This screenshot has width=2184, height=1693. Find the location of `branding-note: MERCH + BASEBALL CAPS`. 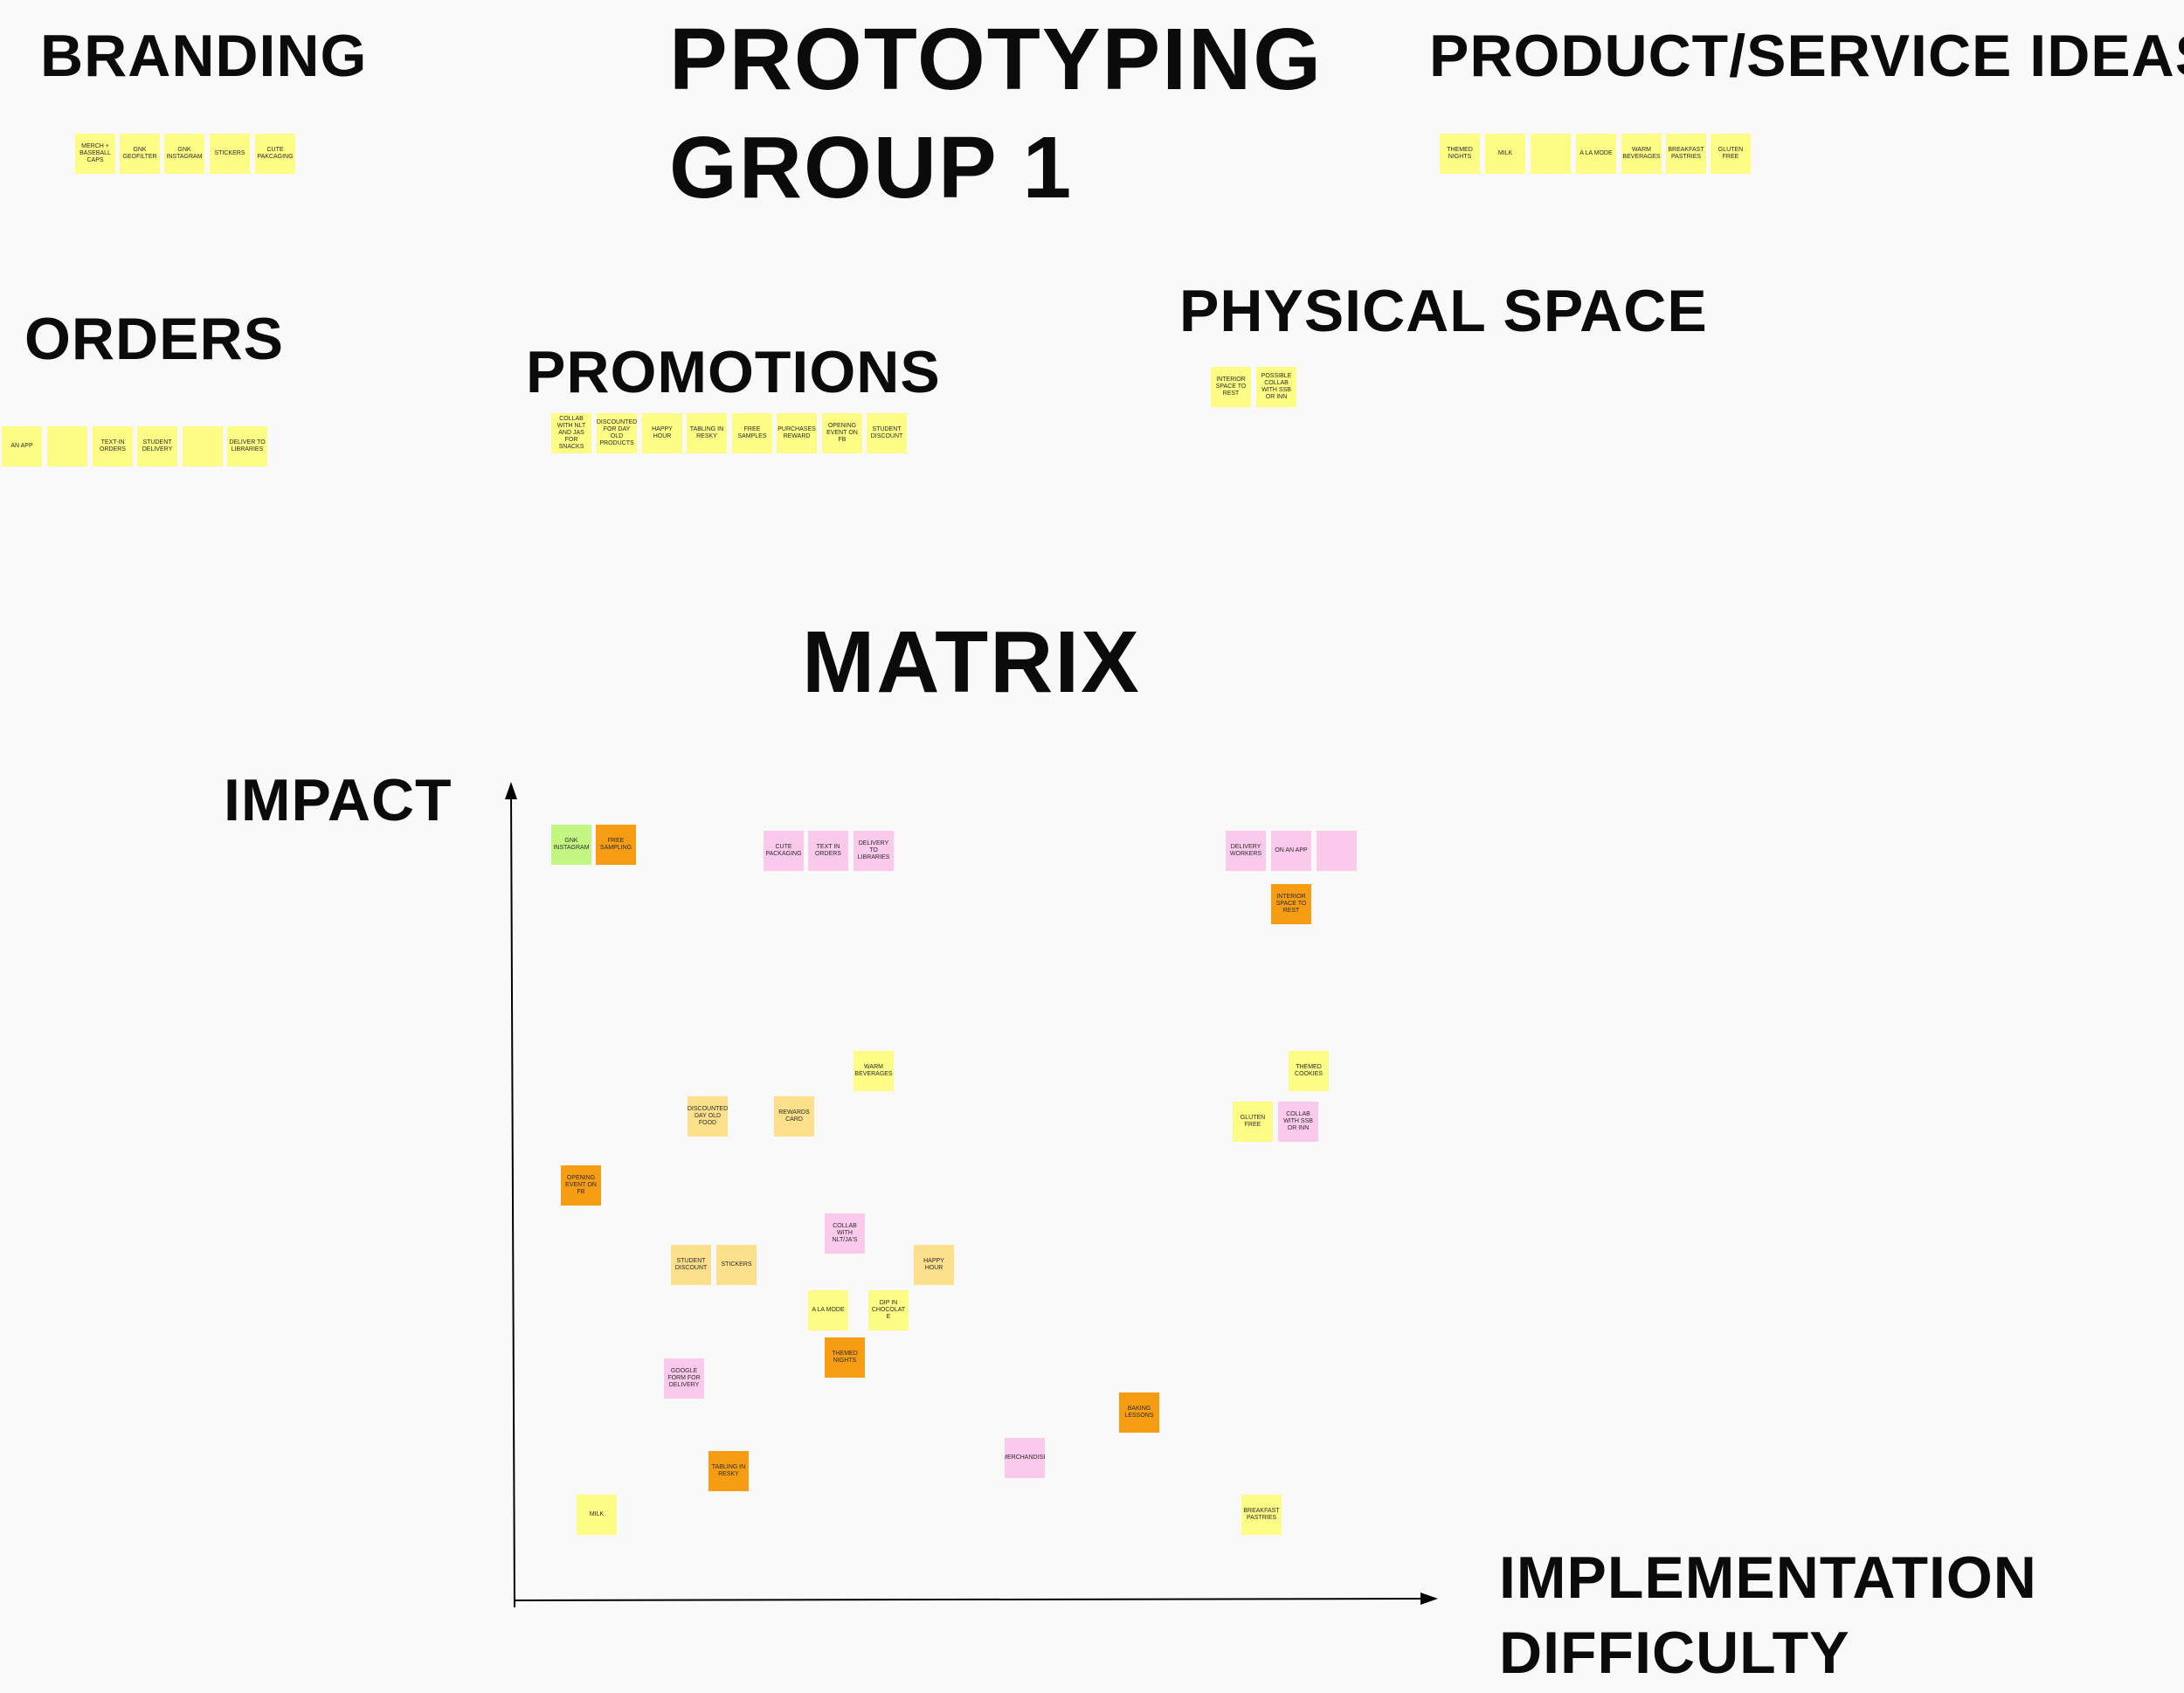

branding-note: MERCH + BASEBALL CAPS is located at coordinates (95, 154).